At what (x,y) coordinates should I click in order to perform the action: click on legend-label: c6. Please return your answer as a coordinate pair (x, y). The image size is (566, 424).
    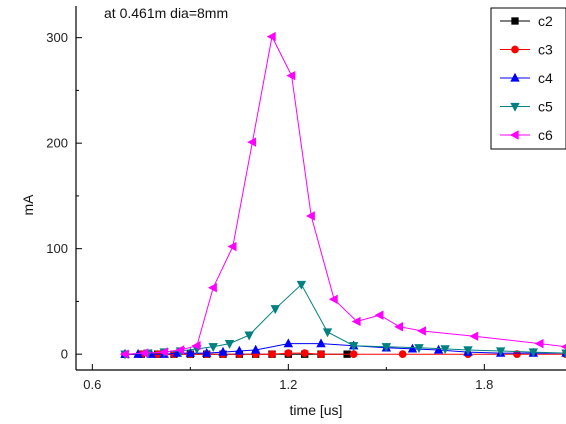
    Looking at the image, I should click on (545, 135).